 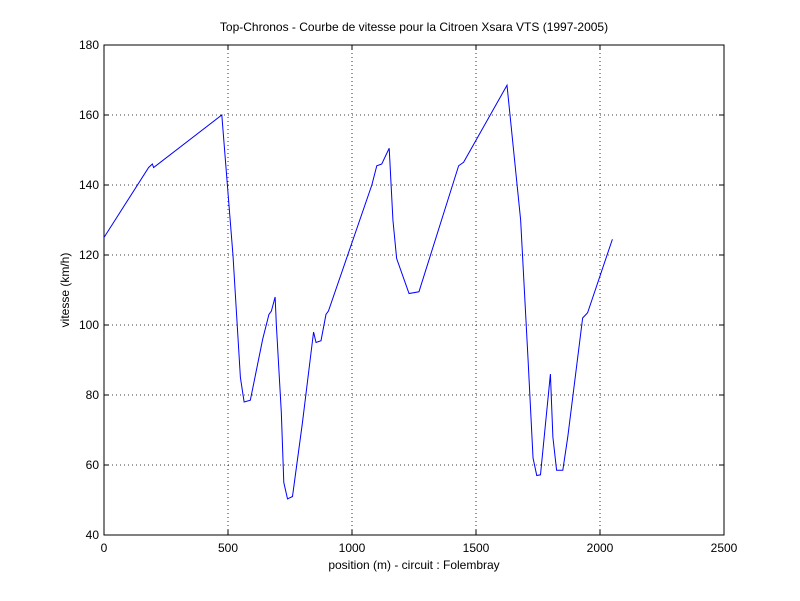 I want to click on y-axis-label: vitesse (km/h), so click(x=65, y=290).